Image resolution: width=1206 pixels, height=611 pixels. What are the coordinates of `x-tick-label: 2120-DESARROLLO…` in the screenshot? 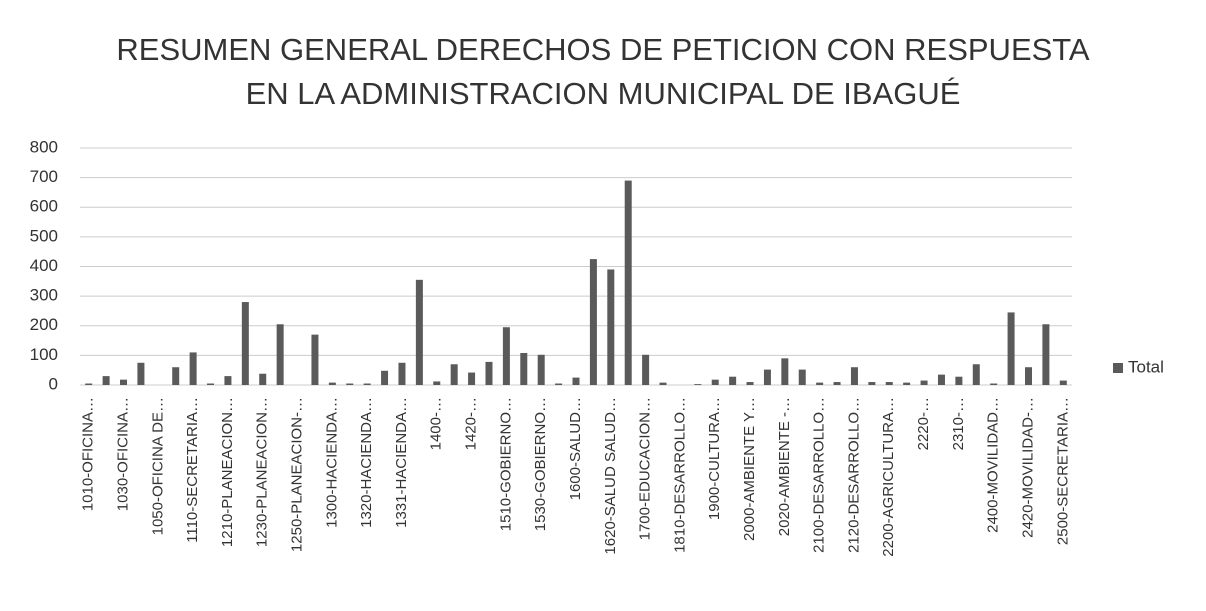 It's located at (853, 475).